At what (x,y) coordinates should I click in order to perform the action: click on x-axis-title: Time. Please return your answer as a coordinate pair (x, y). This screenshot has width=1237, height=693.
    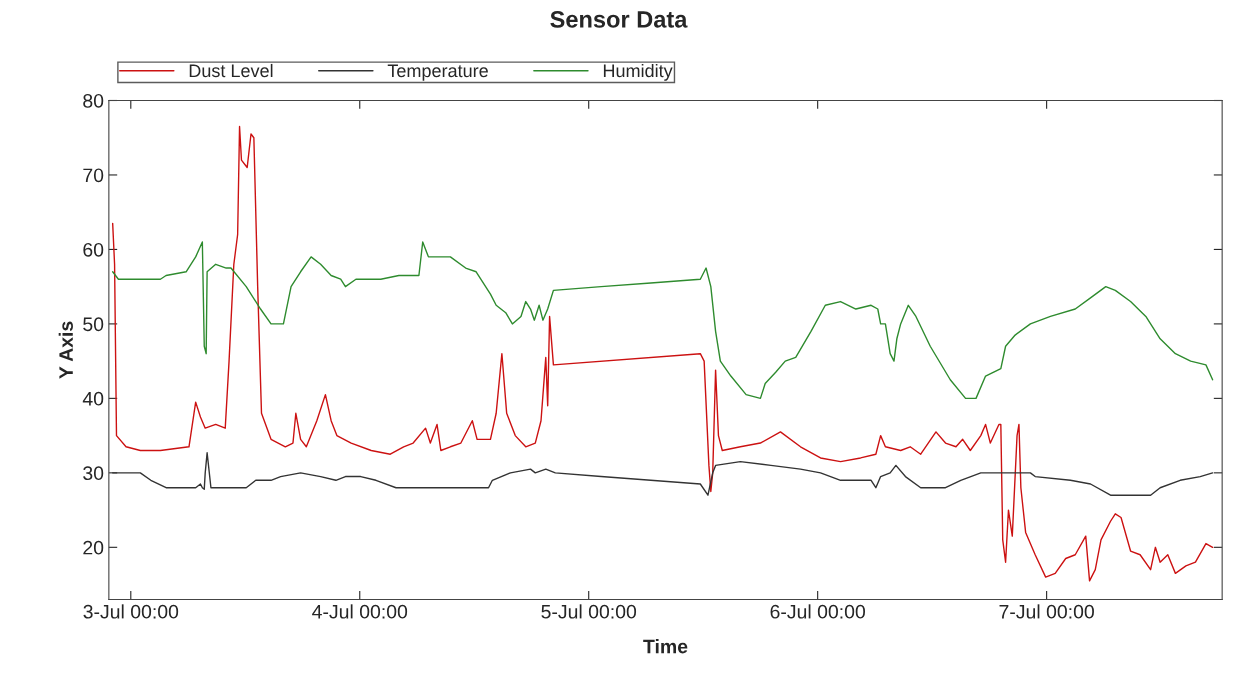
    Looking at the image, I should click on (665, 646).